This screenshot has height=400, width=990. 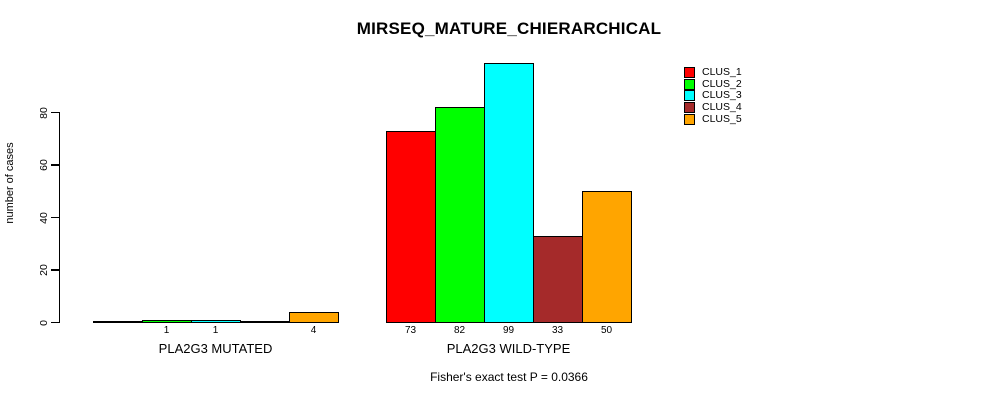 What do you see at coordinates (313, 330) in the screenshot?
I see `bar-value-label-clus-5-pla2g3-mutated: 4` at bounding box center [313, 330].